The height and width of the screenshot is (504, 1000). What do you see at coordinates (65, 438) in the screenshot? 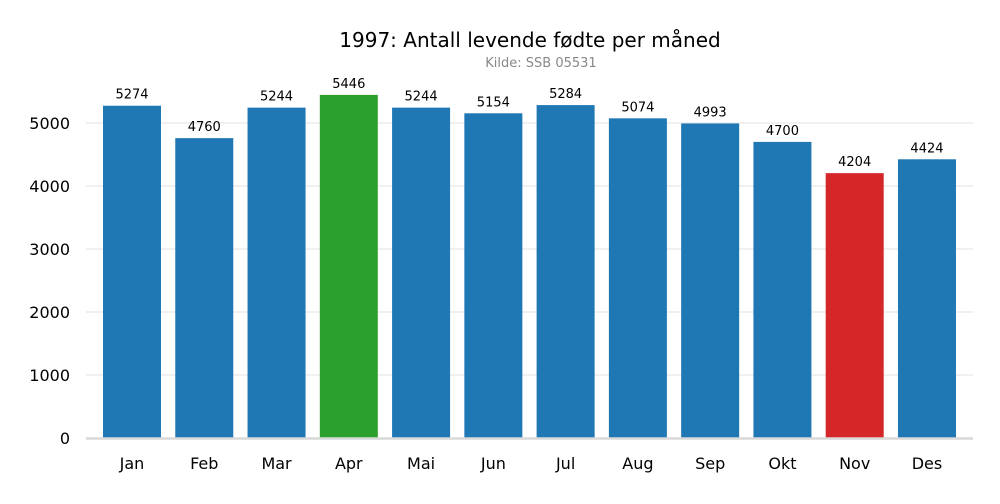
I see `y-tick-label: 0` at bounding box center [65, 438].